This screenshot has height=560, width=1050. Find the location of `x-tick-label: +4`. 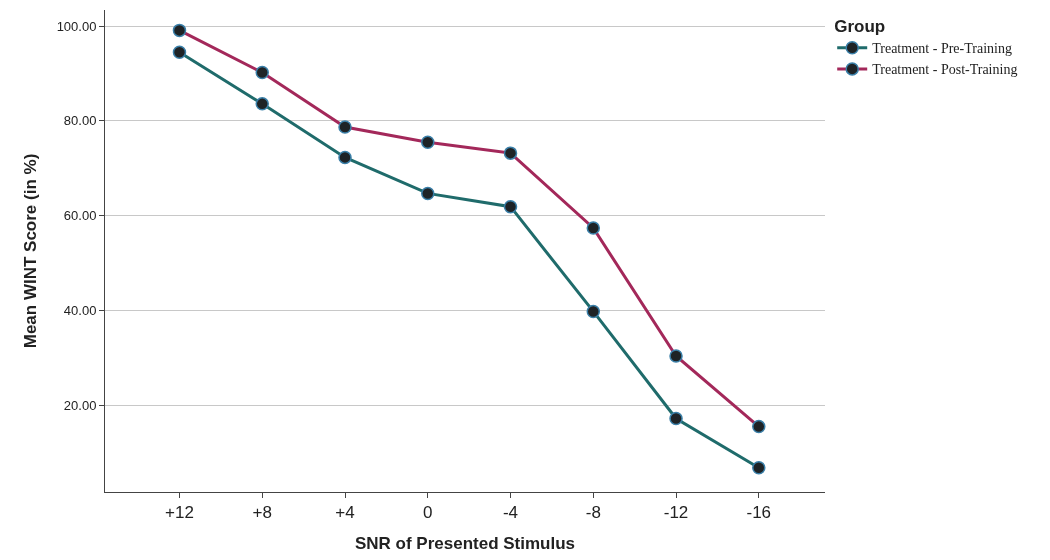

x-tick-label: +4 is located at coordinates (345, 513).